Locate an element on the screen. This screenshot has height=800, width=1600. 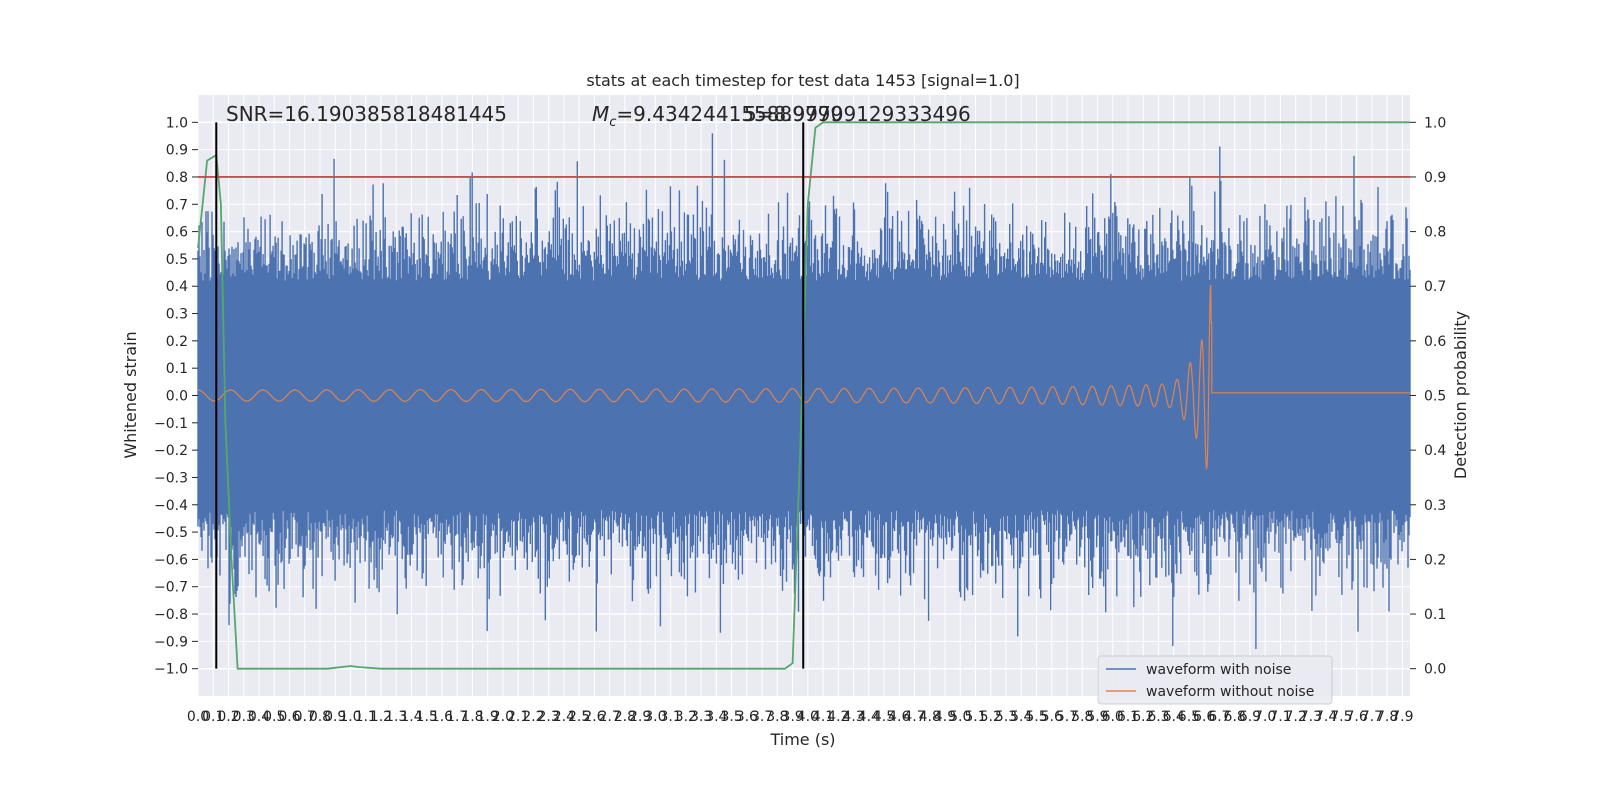
x-tick-label: 0.4 is located at coordinates (259, 717).